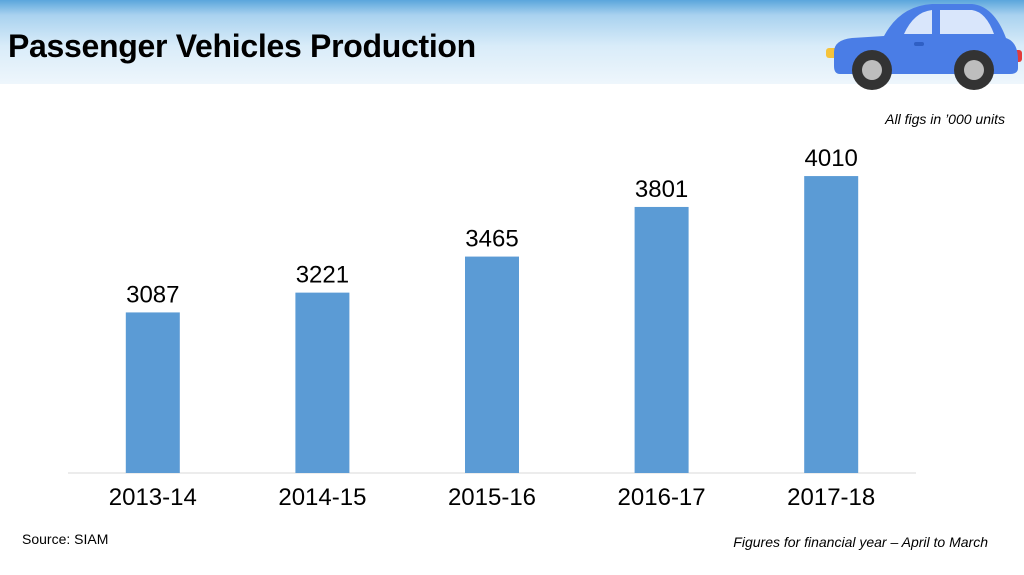  I want to click on data-label-2016-17: 3801, so click(661, 189).